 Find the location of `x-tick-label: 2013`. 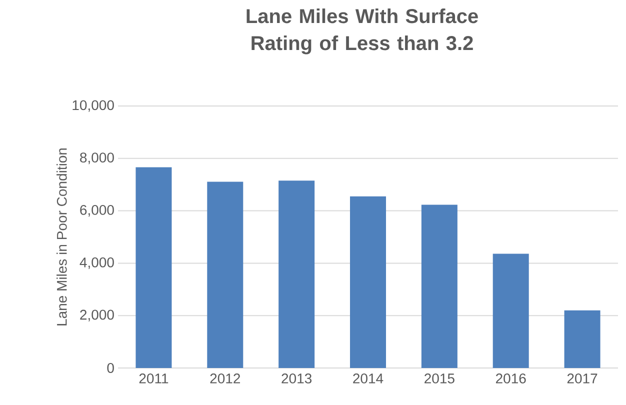

x-tick-label: 2013 is located at coordinates (297, 379).